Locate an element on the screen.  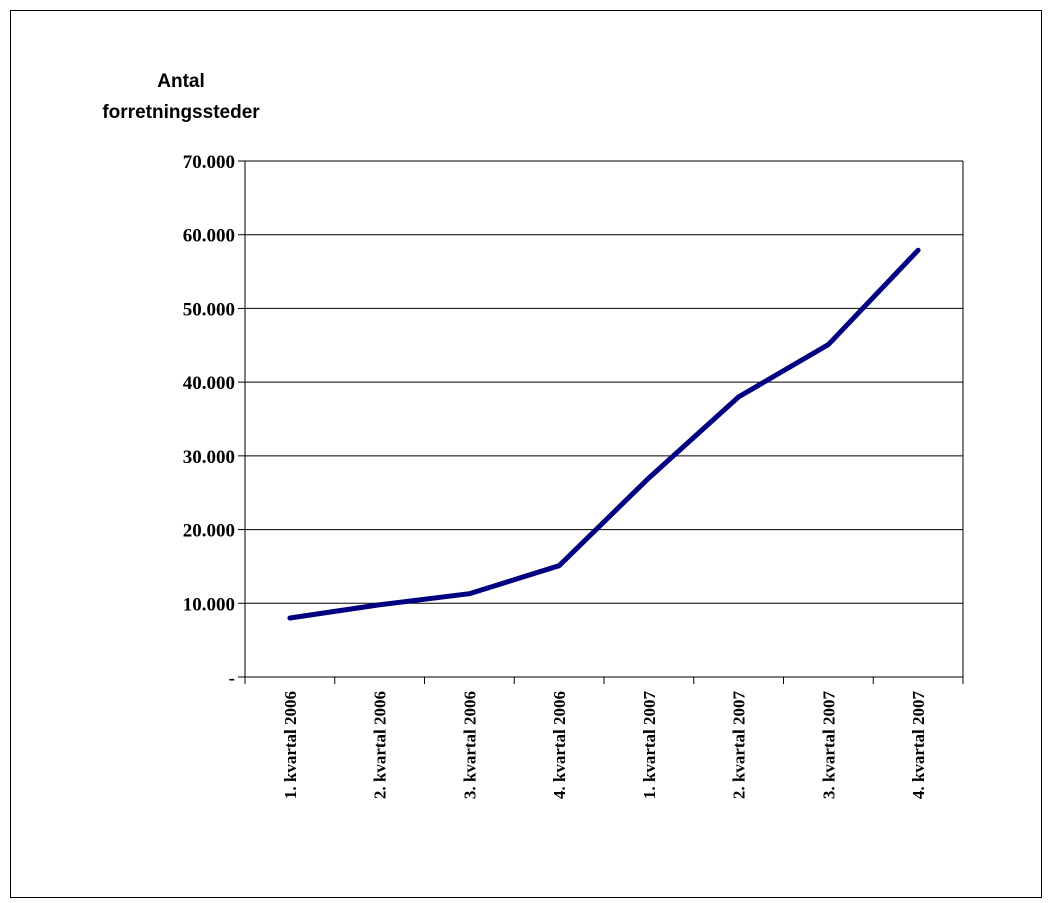
y-axis-label-line-2: forretningssteder is located at coordinates (181, 112).